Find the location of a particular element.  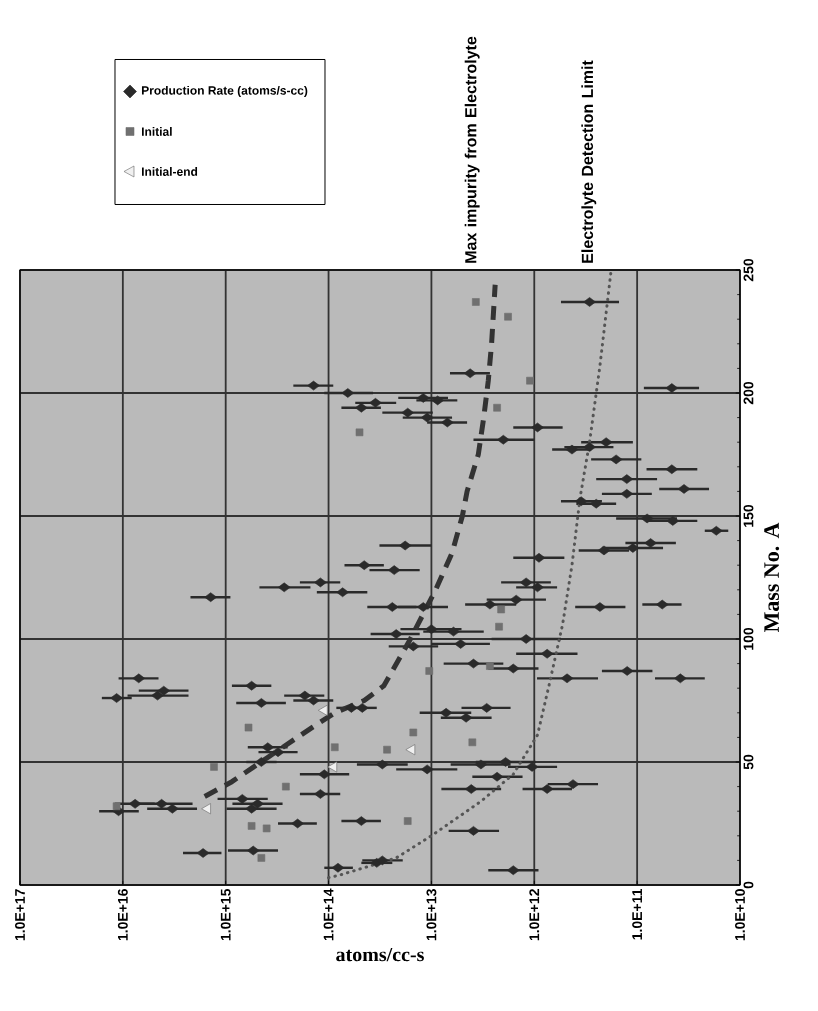

y-tick-label: 0 is located at coordinates (748, 885).